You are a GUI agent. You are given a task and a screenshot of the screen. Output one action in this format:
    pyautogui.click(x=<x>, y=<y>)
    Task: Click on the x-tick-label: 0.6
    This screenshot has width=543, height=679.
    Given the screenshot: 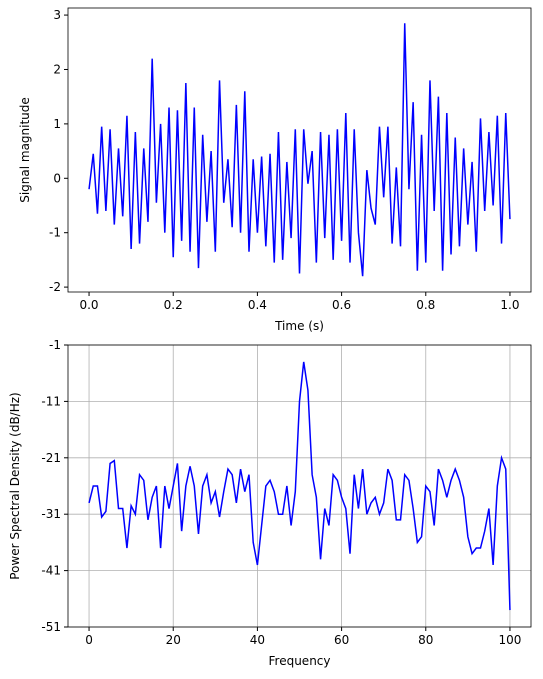 What is the action you would take?
    pyautogui.click(x=341, y=305)
    